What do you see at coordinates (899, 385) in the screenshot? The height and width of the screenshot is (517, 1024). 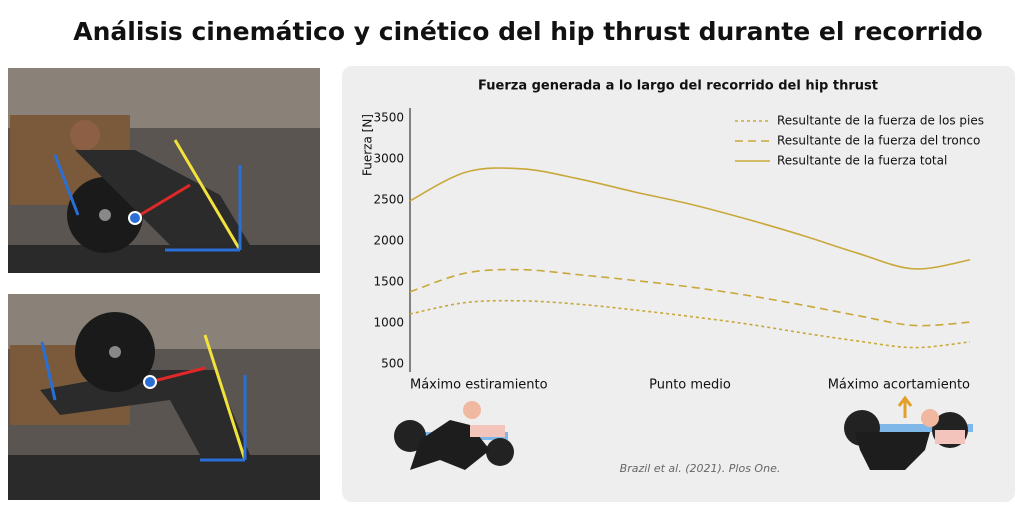 I see `x-tick-label: Máximo acortamiento` at bounding box center [899, 385].